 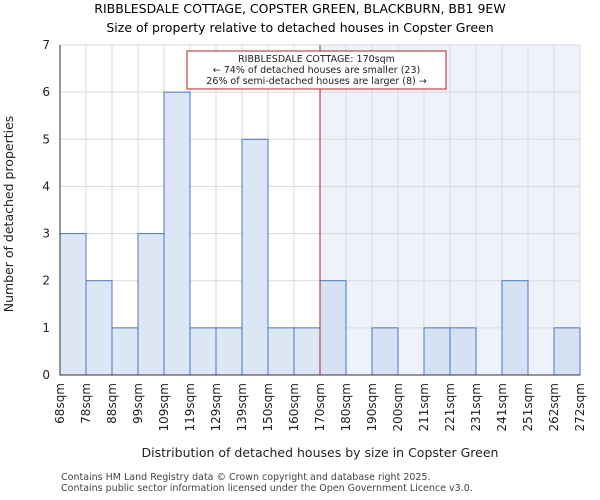 I want to click on x-tick-label: 170sqm, so click(x=320, y=407).